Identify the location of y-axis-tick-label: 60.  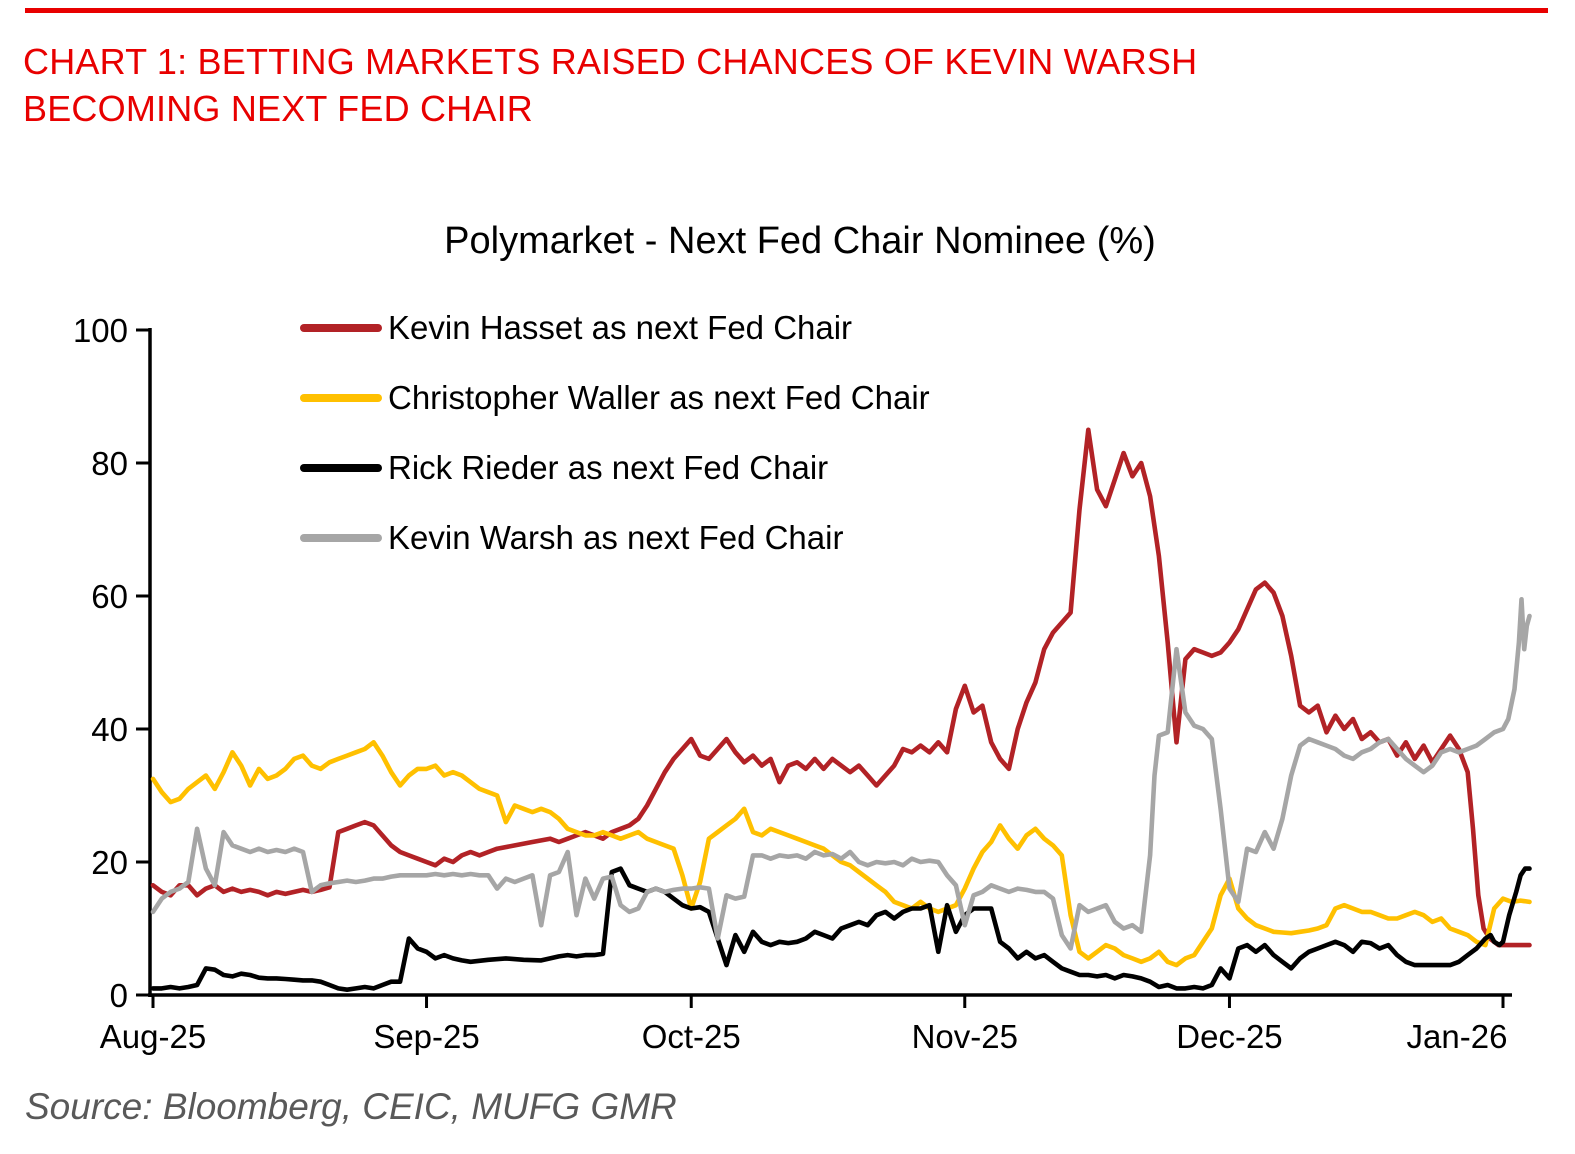
(109, 596).